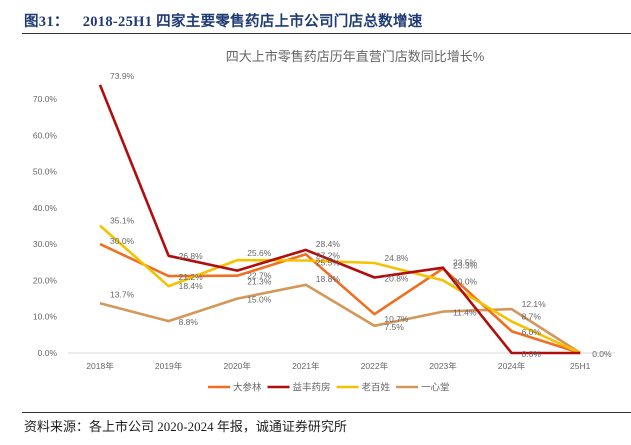  Describe the element at coordinates (45, 244) in the screenshot. I see `y-tick-label: 30.0%` at that location.